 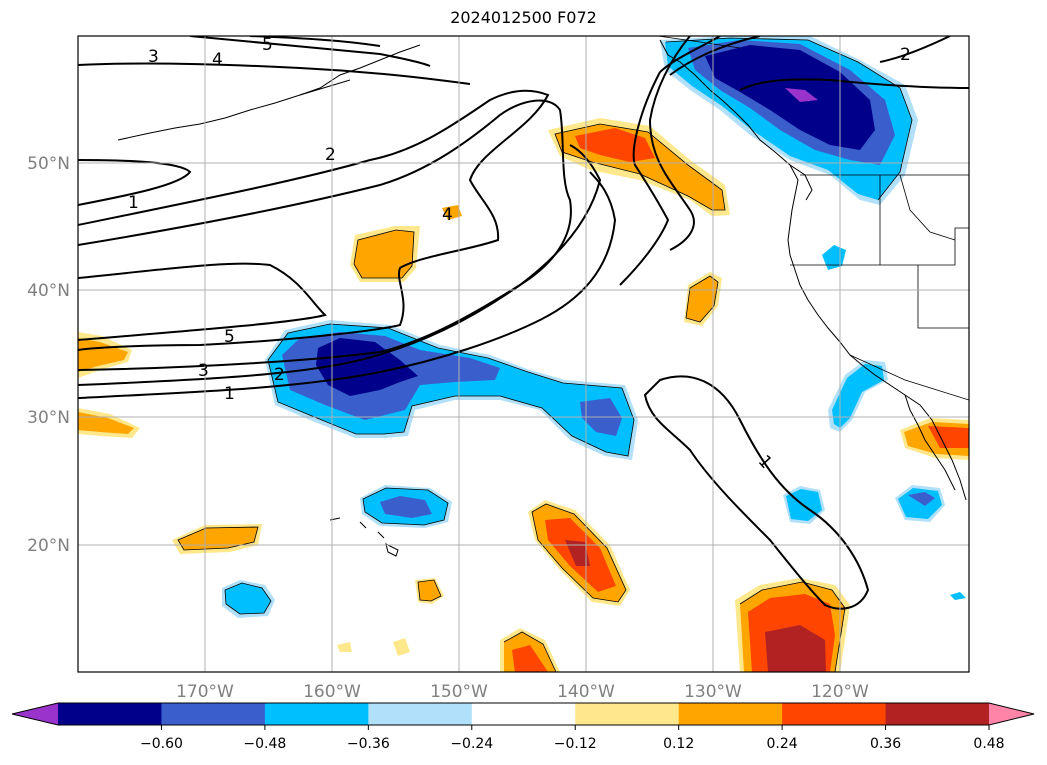 What do you see at coordinates (368, 744) in the screenshot?
I see `colorbar-tick-label: −0.36` at bounding box center [368, 744].